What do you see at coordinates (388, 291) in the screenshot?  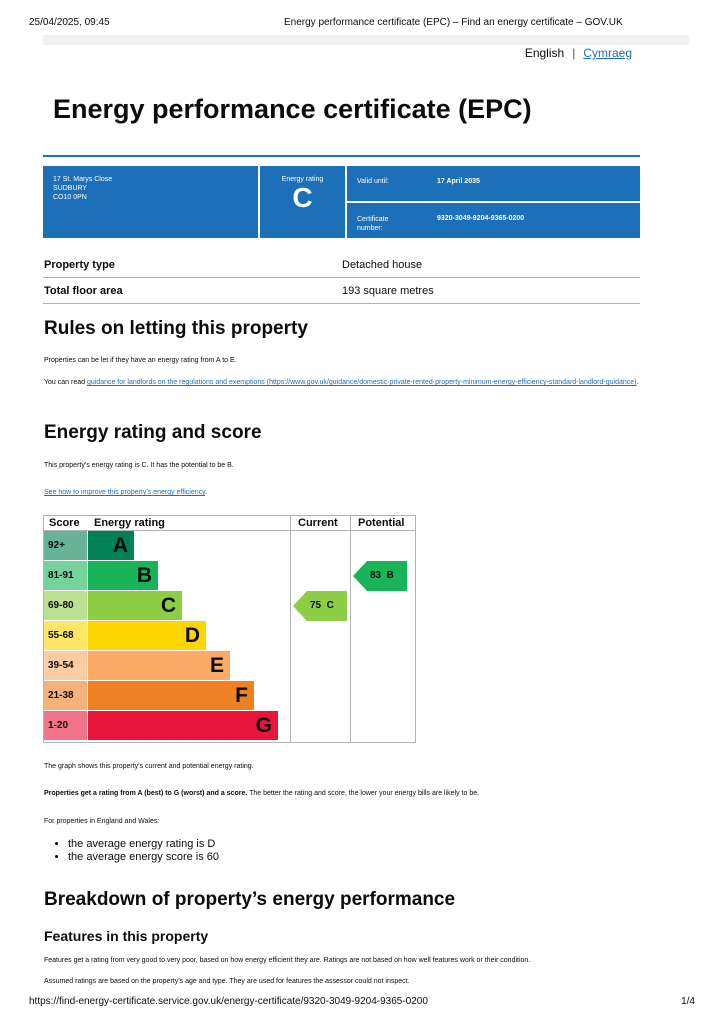 I see `floor-area-value: 193 square metres` at bounding box center [388, 291].